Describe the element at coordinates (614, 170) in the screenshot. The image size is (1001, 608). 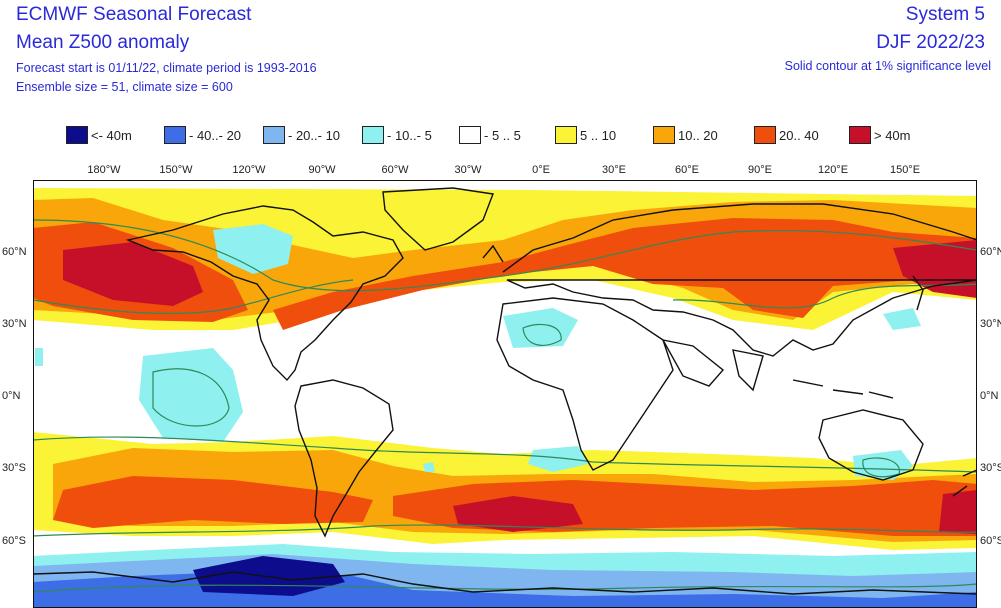
I see `longitude-label: 30°E` at that location.